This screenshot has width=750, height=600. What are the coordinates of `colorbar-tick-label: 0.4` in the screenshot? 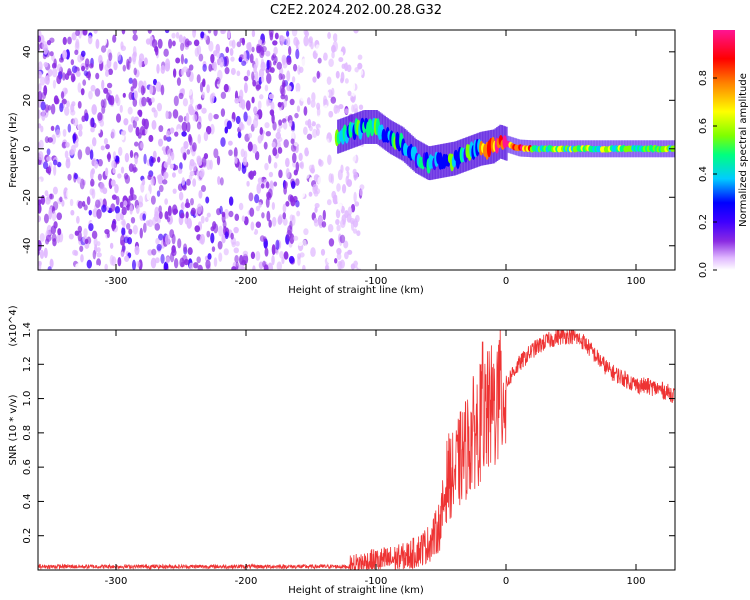 It's located at (703, 174).